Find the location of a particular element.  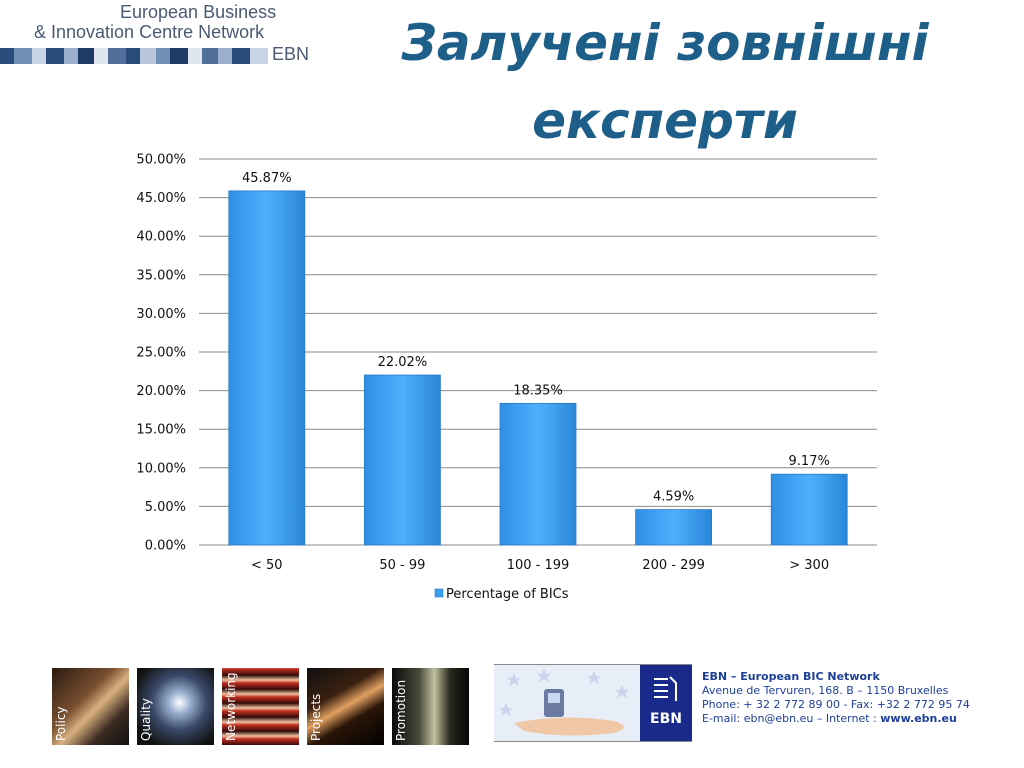

legend-label: Percentage of BICs is located at coordinates (507, 594).